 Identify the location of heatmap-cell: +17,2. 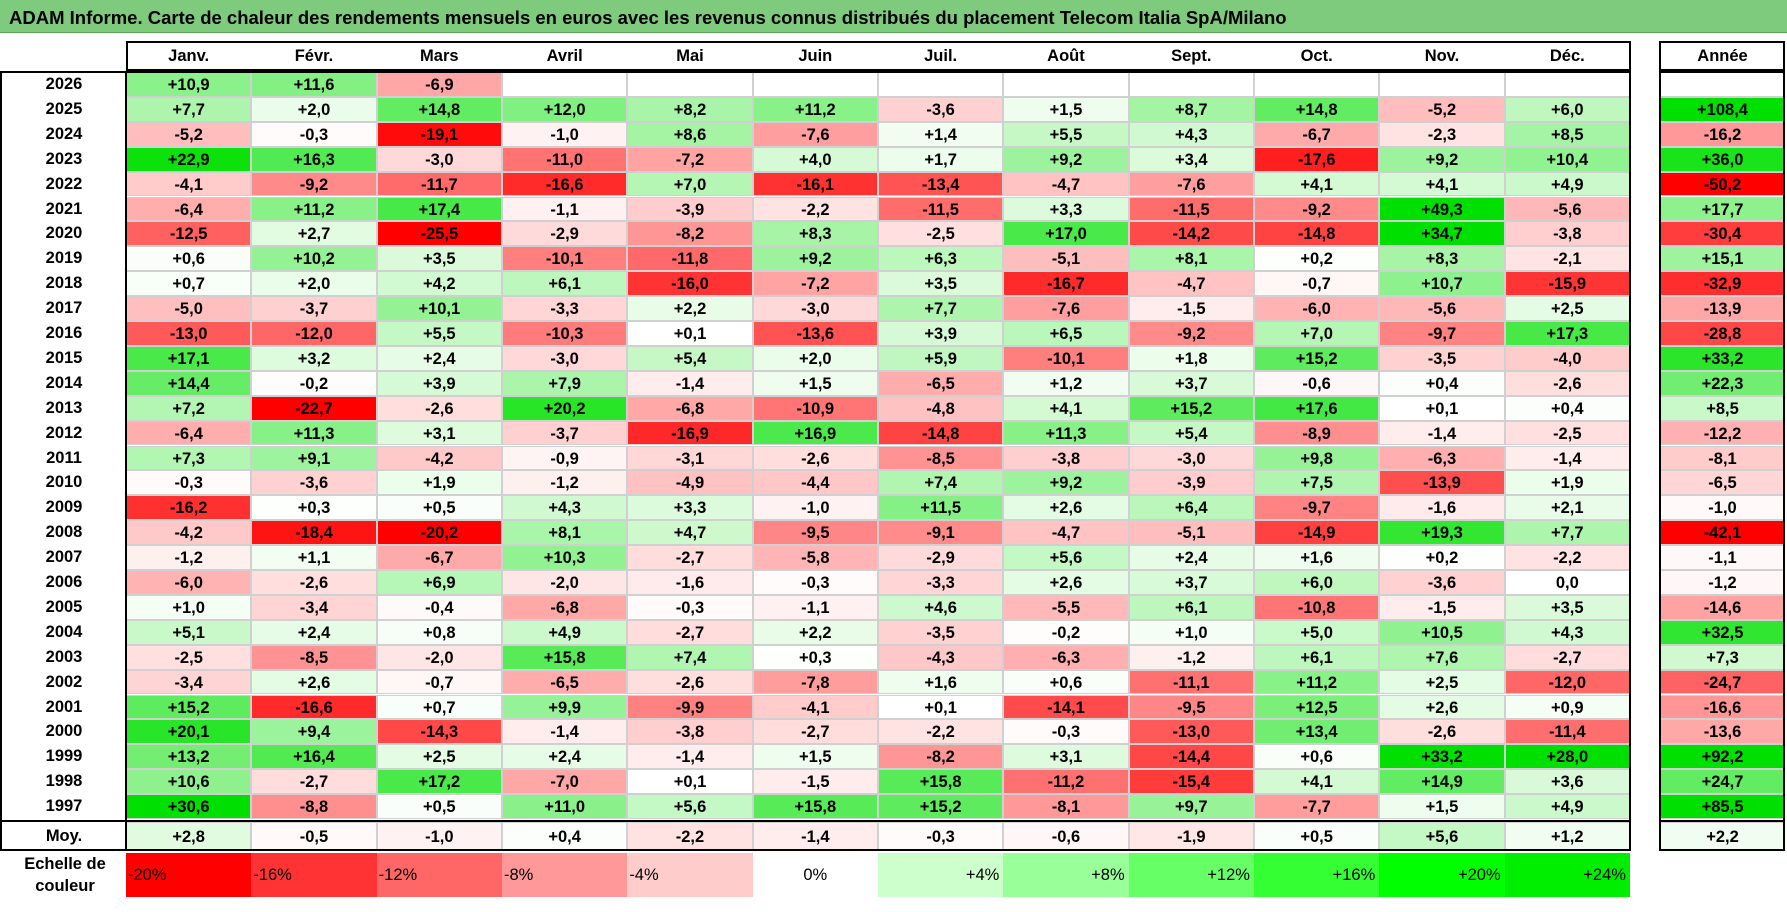
(439, 782).